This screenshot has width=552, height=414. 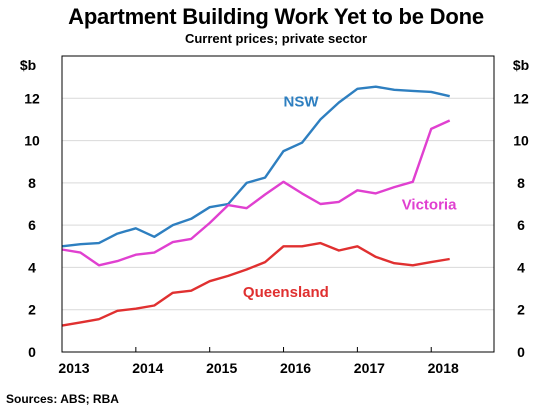 I want to click on y-tick-label-left: 12, so click(x=32, y=98).